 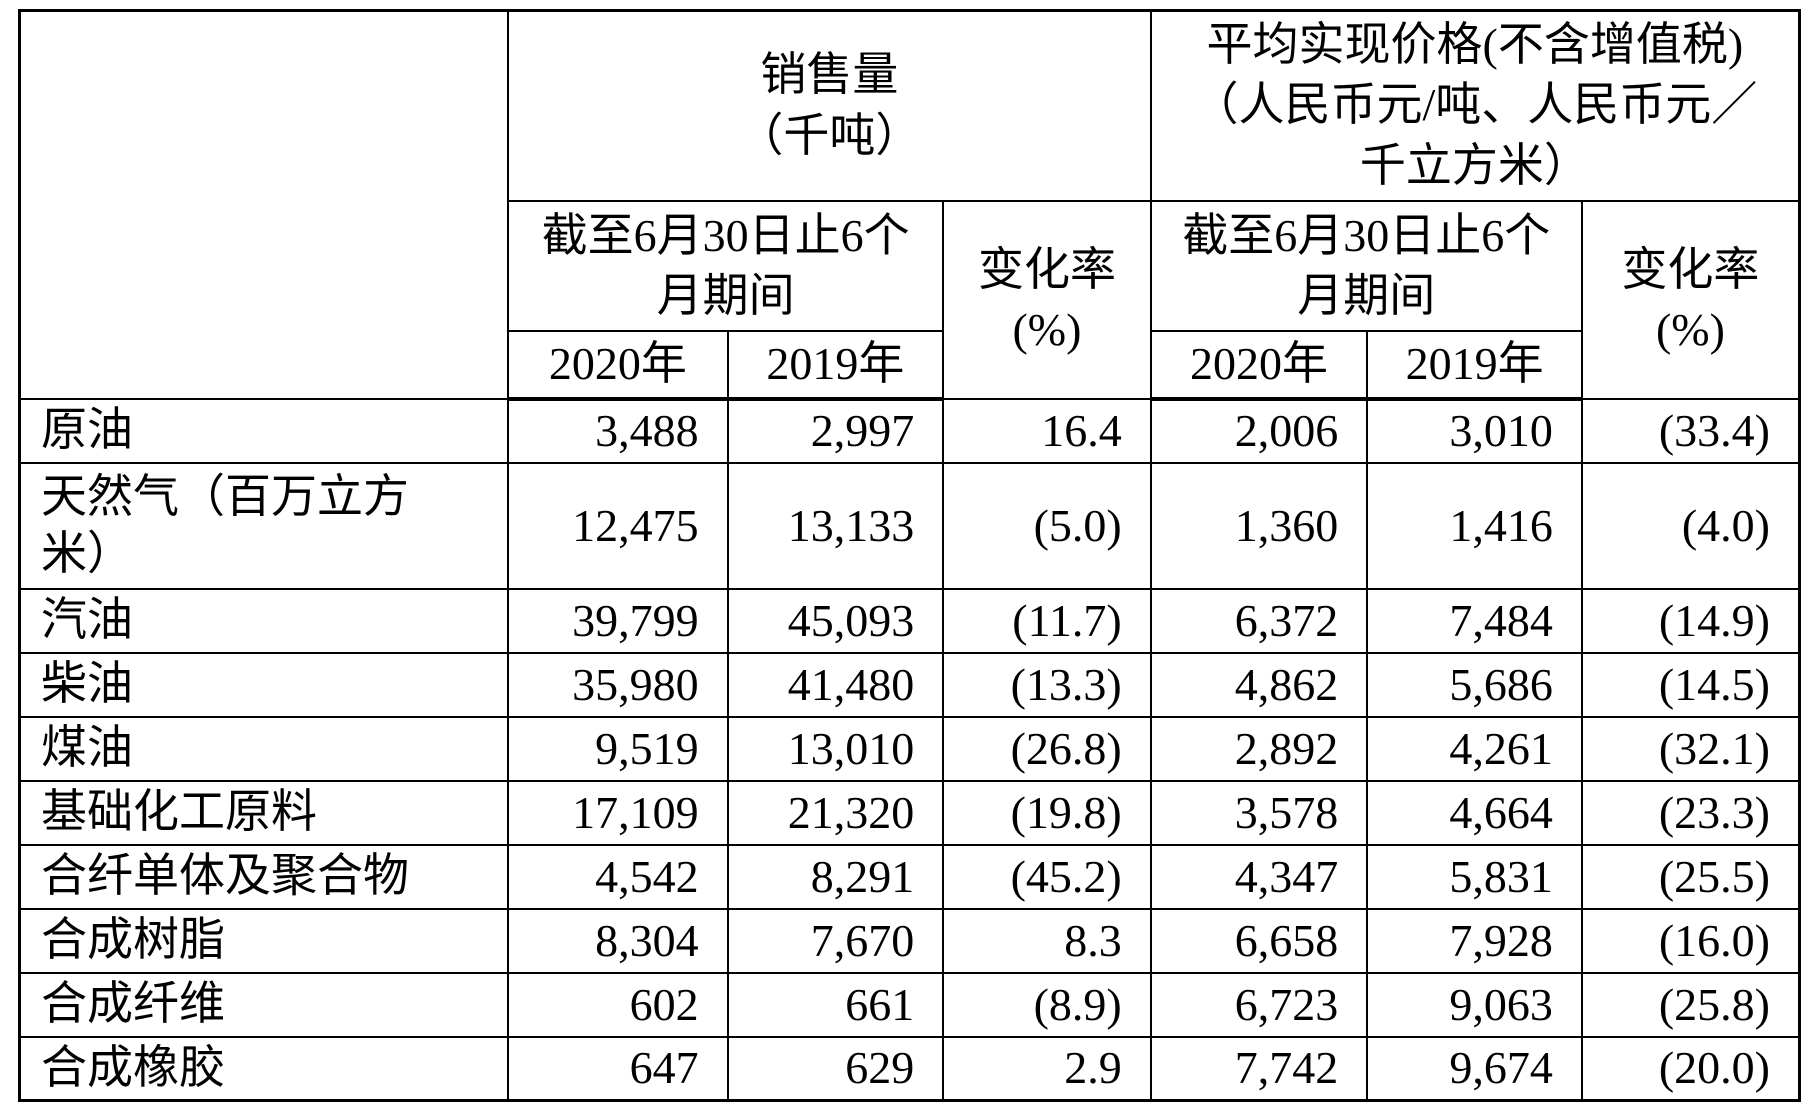 I want to click on sales-volume-2019: 661, so click(x=835, y=1004).